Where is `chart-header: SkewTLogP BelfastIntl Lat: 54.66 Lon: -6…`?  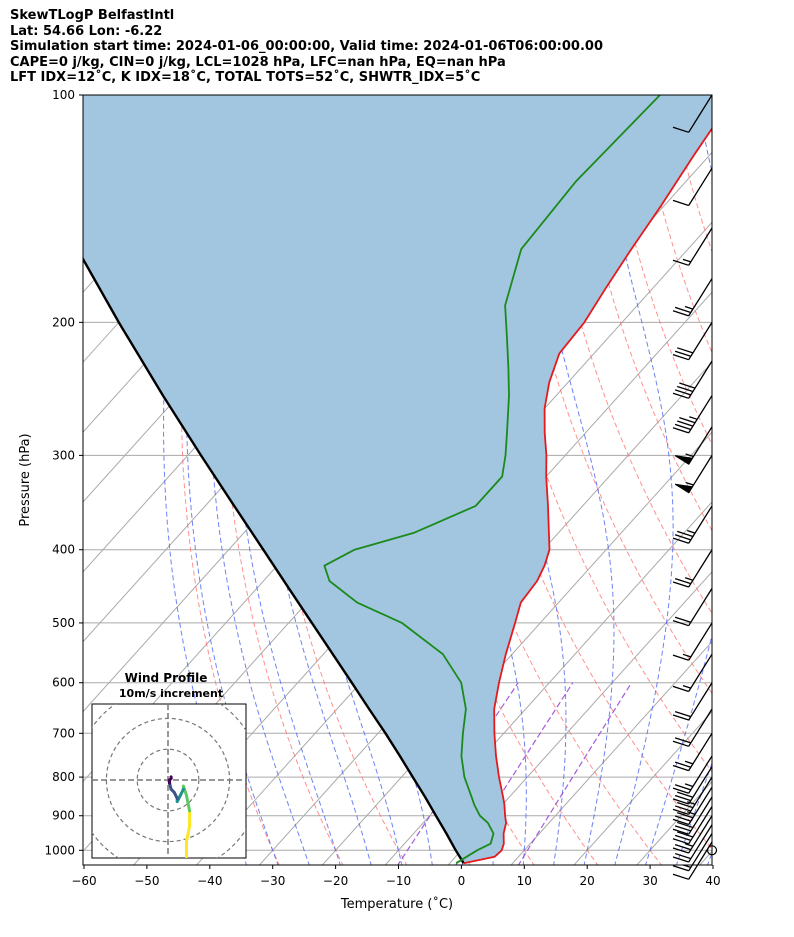 chart-header: SkewTLogP BelfastIntl Lat: 54.66 Lon: -6… is located at coordinates (306, 47).